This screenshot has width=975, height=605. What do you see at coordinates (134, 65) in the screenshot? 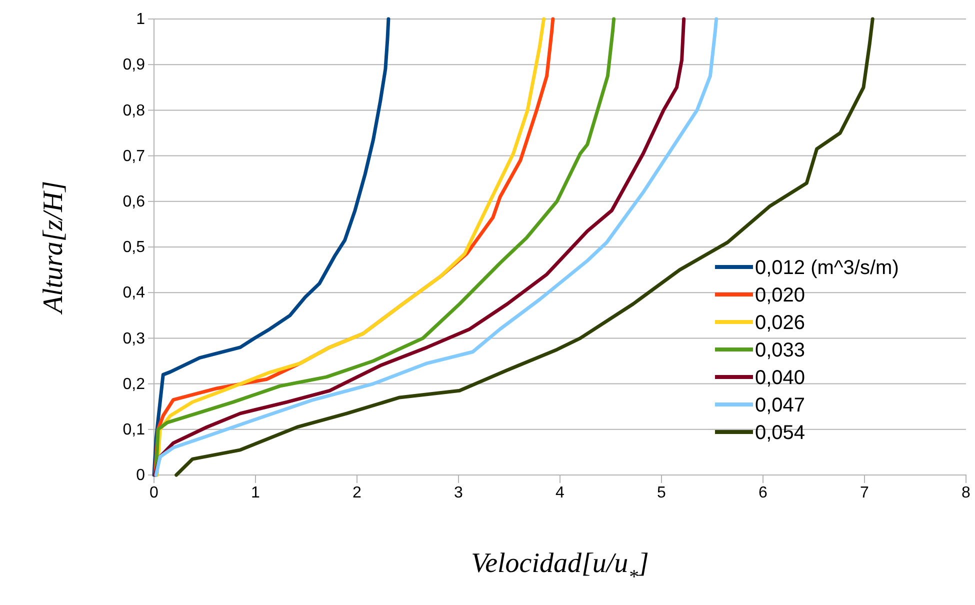
I see `y-tick-label: 0,9` at bounding box center [134, 65].